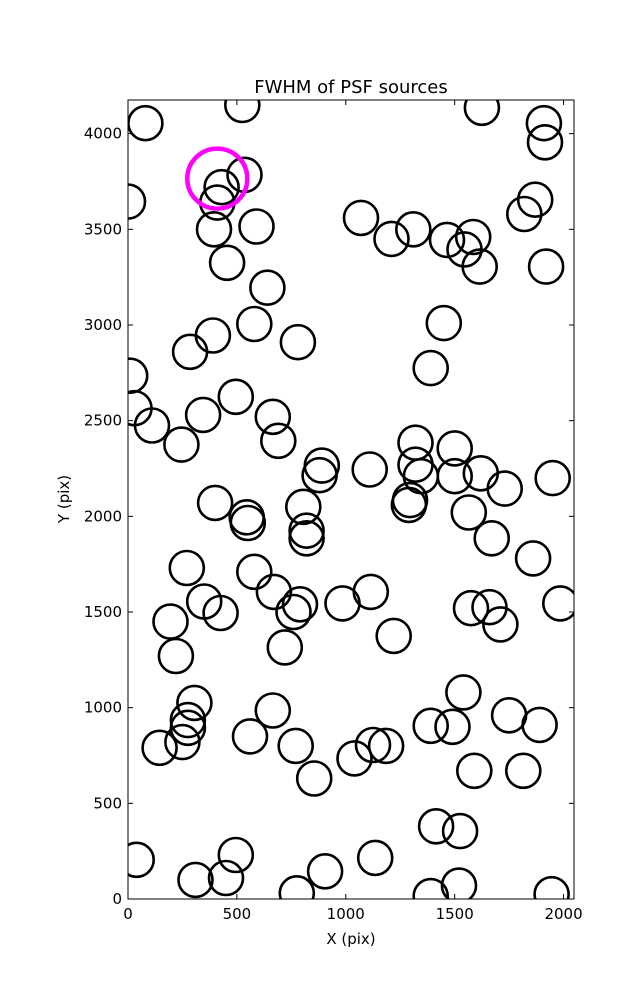  What do you see at coordinates (350, 939) in the screenshot?
I see `x-axis-label: X (pix)` at bounding box center [350, 939].